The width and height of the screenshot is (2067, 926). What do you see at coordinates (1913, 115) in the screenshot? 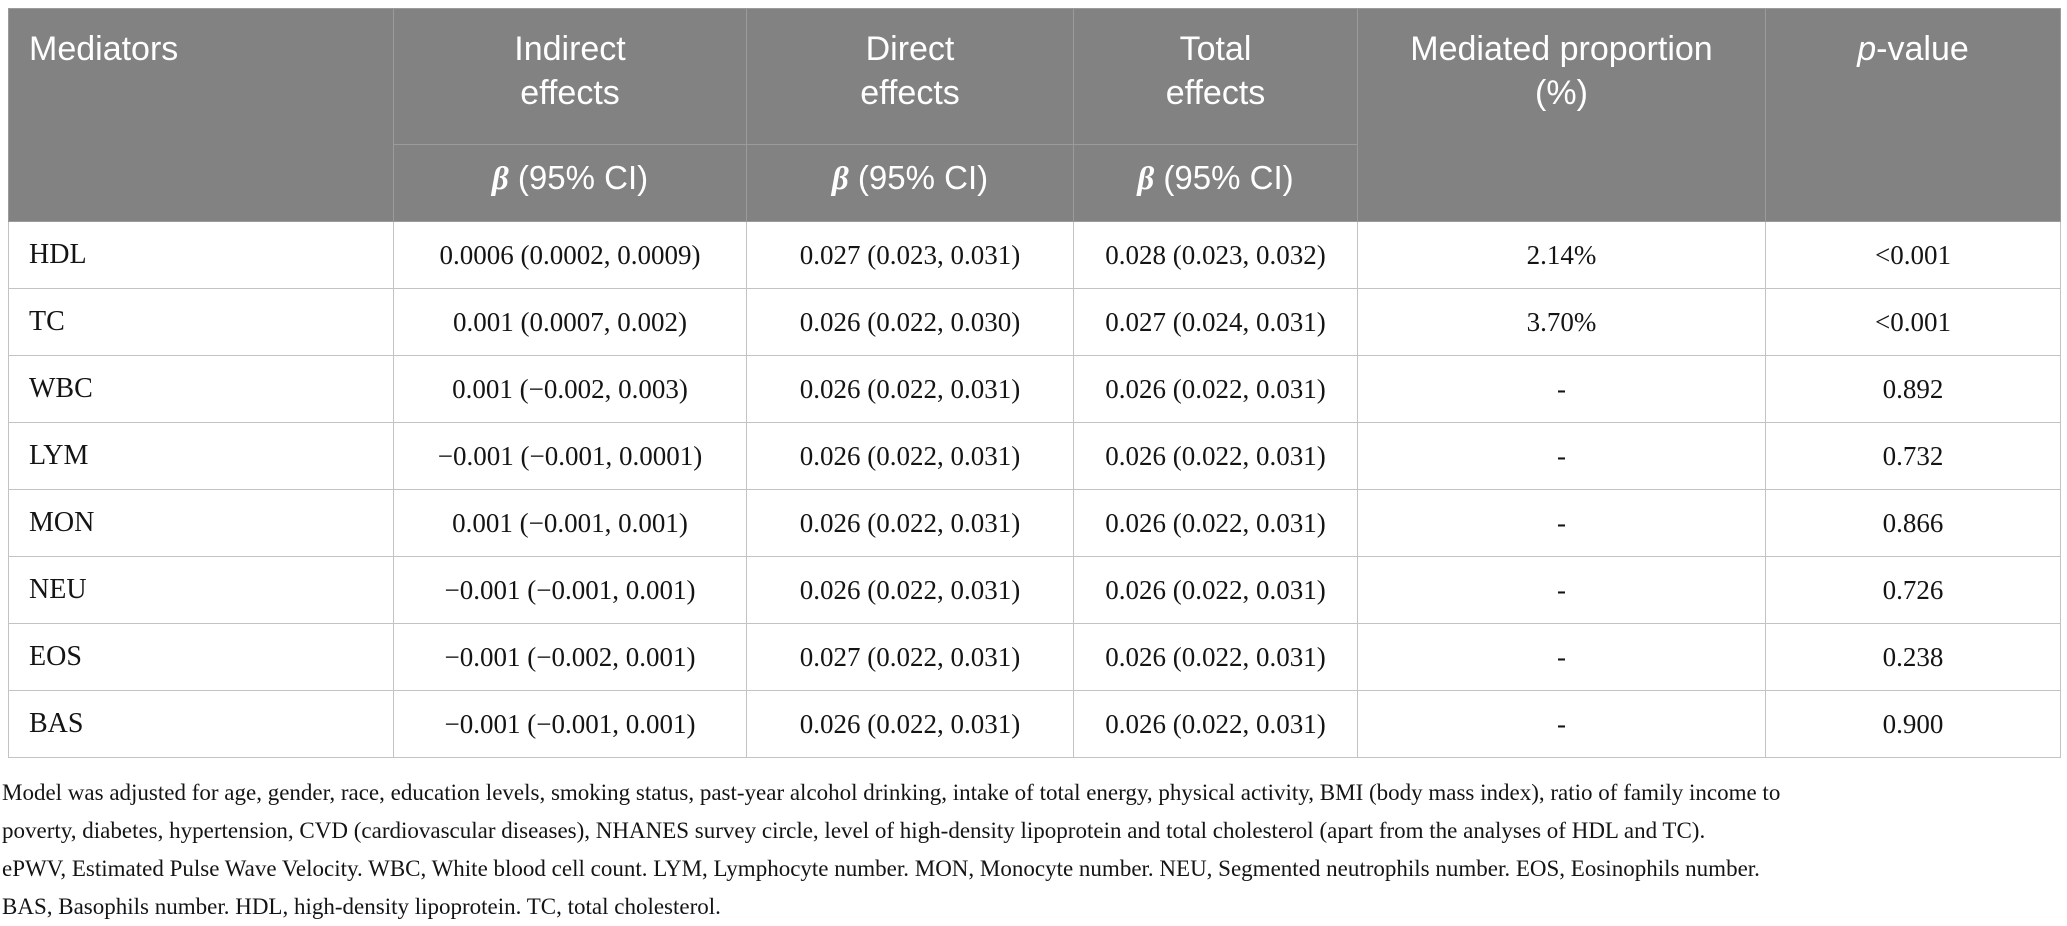
I see `col-header-p-value: p-value` at bounding box center [1913, 115].